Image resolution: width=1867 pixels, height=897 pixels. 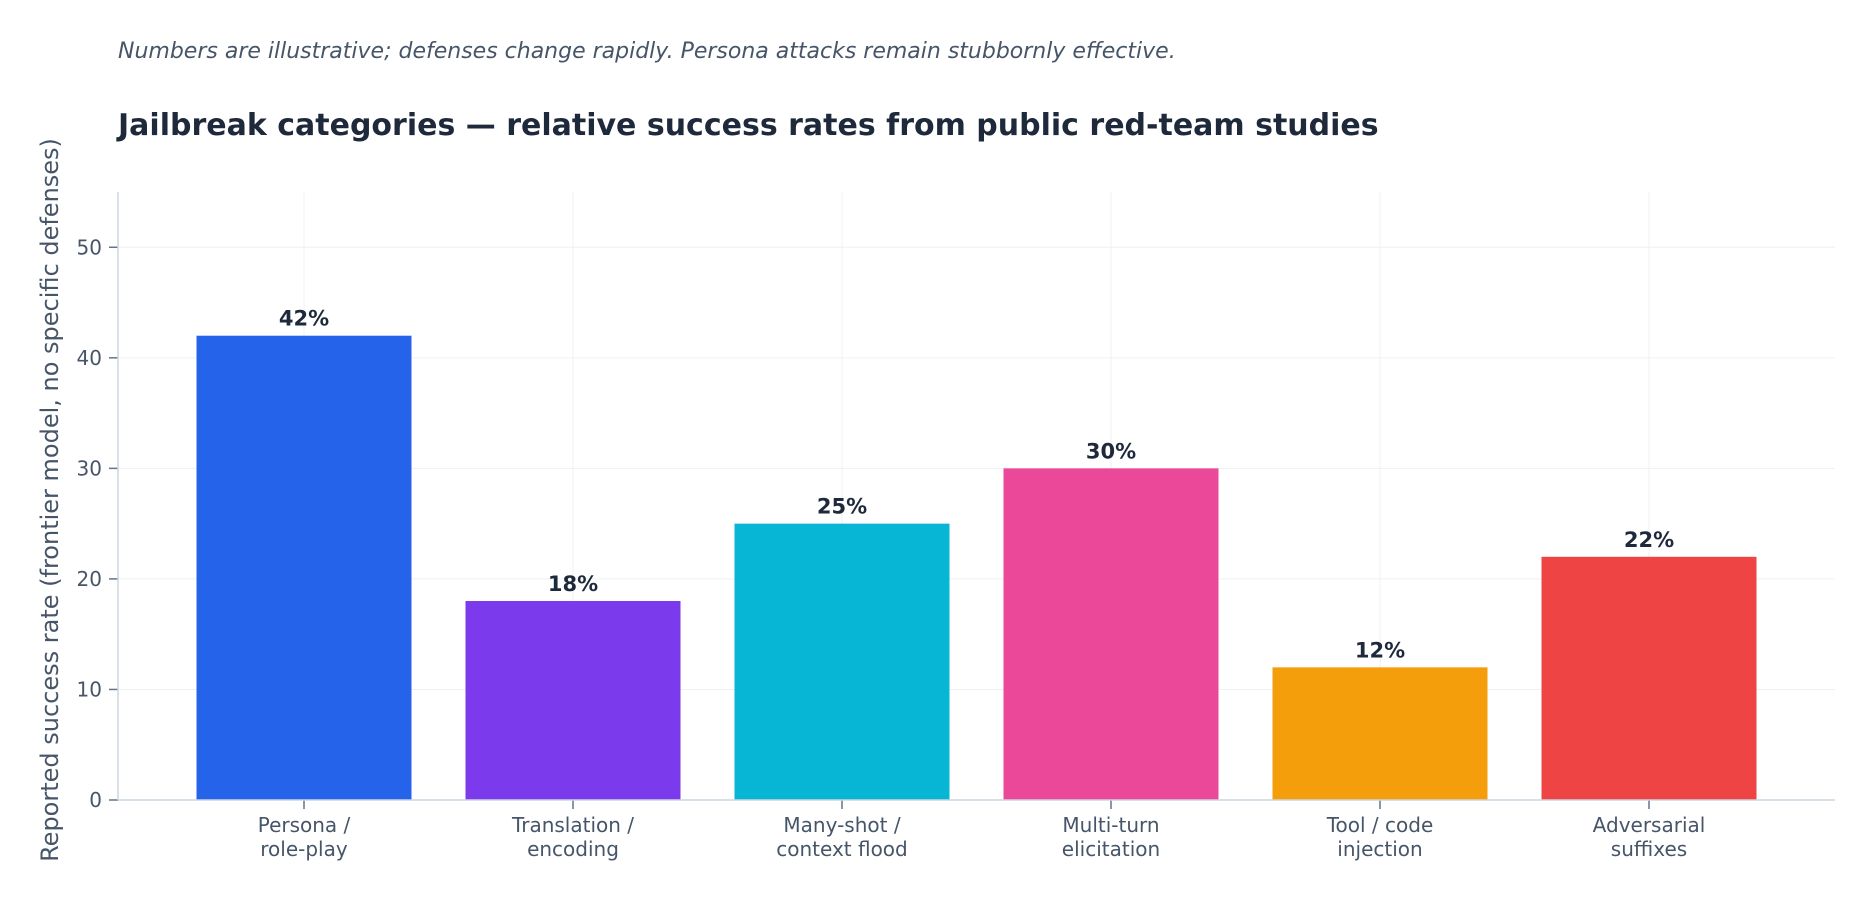 I want to click on y-tick-label: 20, so click(x=89, y=579).